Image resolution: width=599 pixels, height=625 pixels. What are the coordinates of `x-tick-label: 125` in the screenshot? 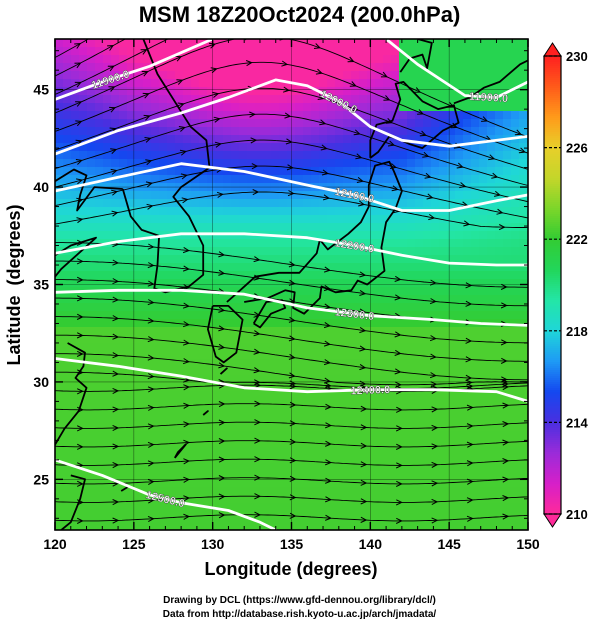 It's located at (134, 544).